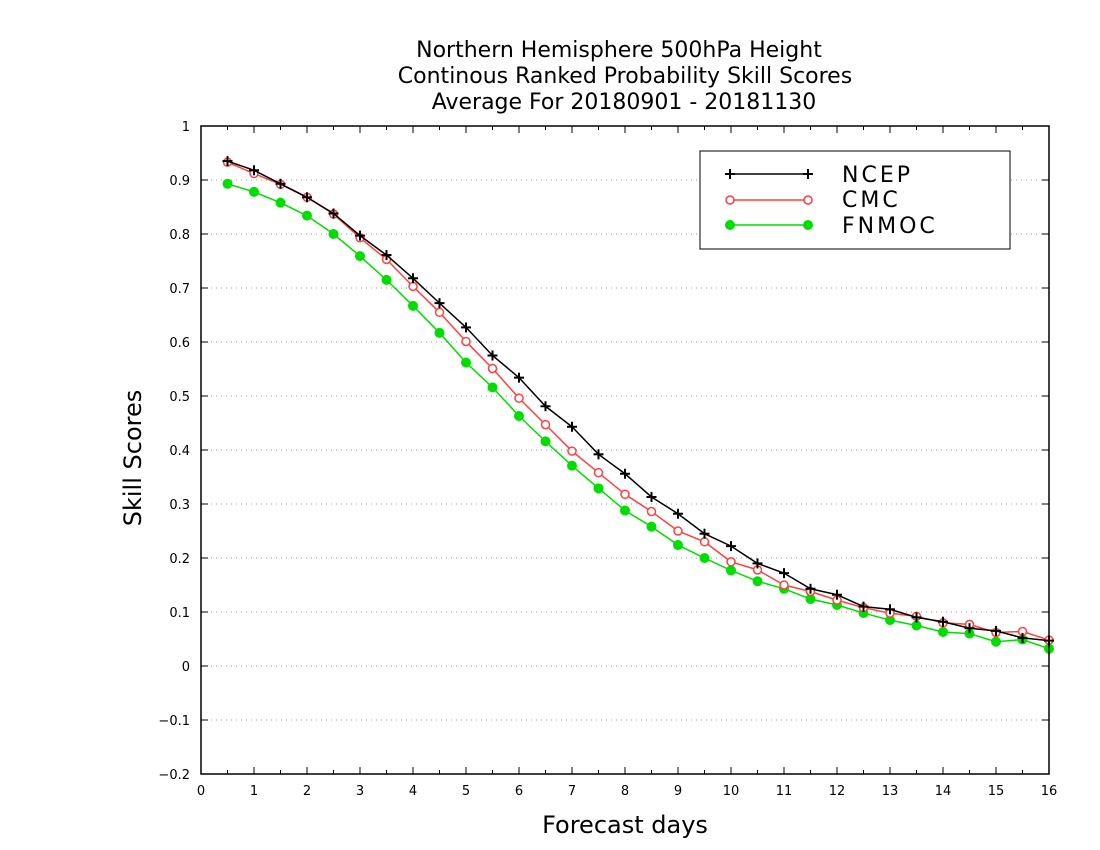 Image resolution: width=1100 pixels, height=850 pixels. I want to click on y-tick-label-3: 0.1, so click(179, 613).